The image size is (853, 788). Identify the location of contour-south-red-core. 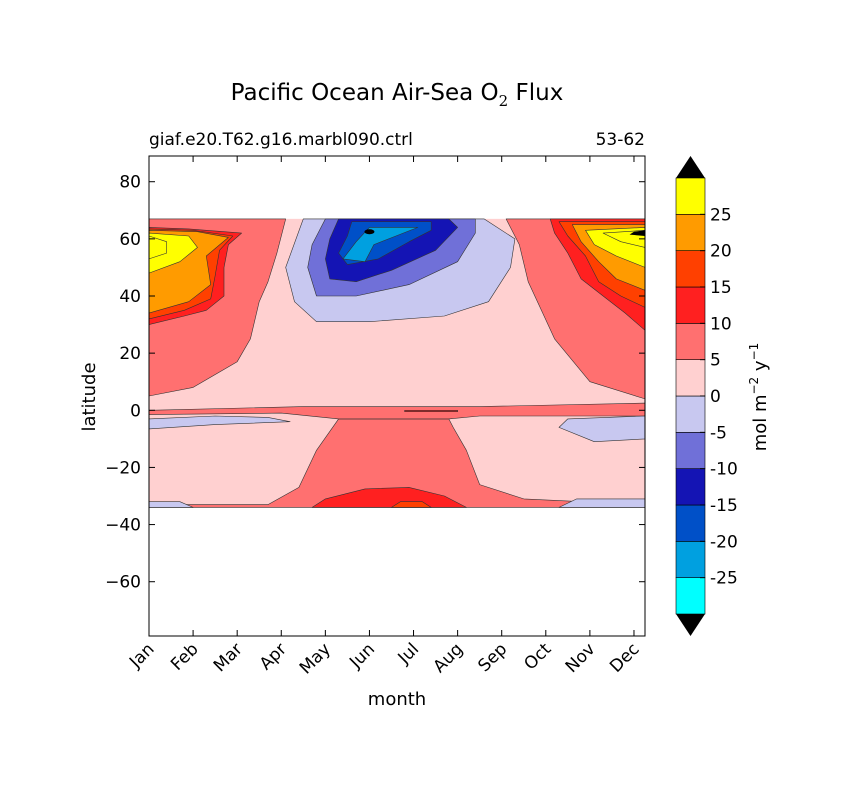
(411, 504).